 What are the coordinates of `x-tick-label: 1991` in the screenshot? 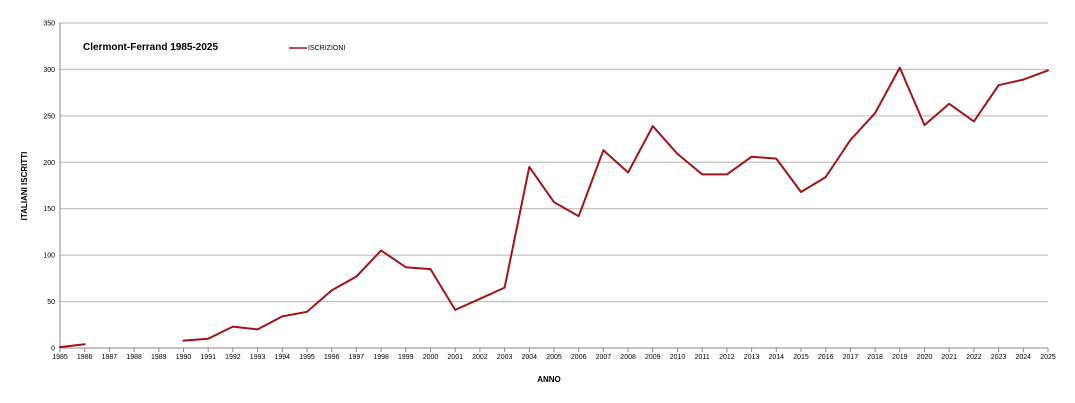 It's located at (208, 357).